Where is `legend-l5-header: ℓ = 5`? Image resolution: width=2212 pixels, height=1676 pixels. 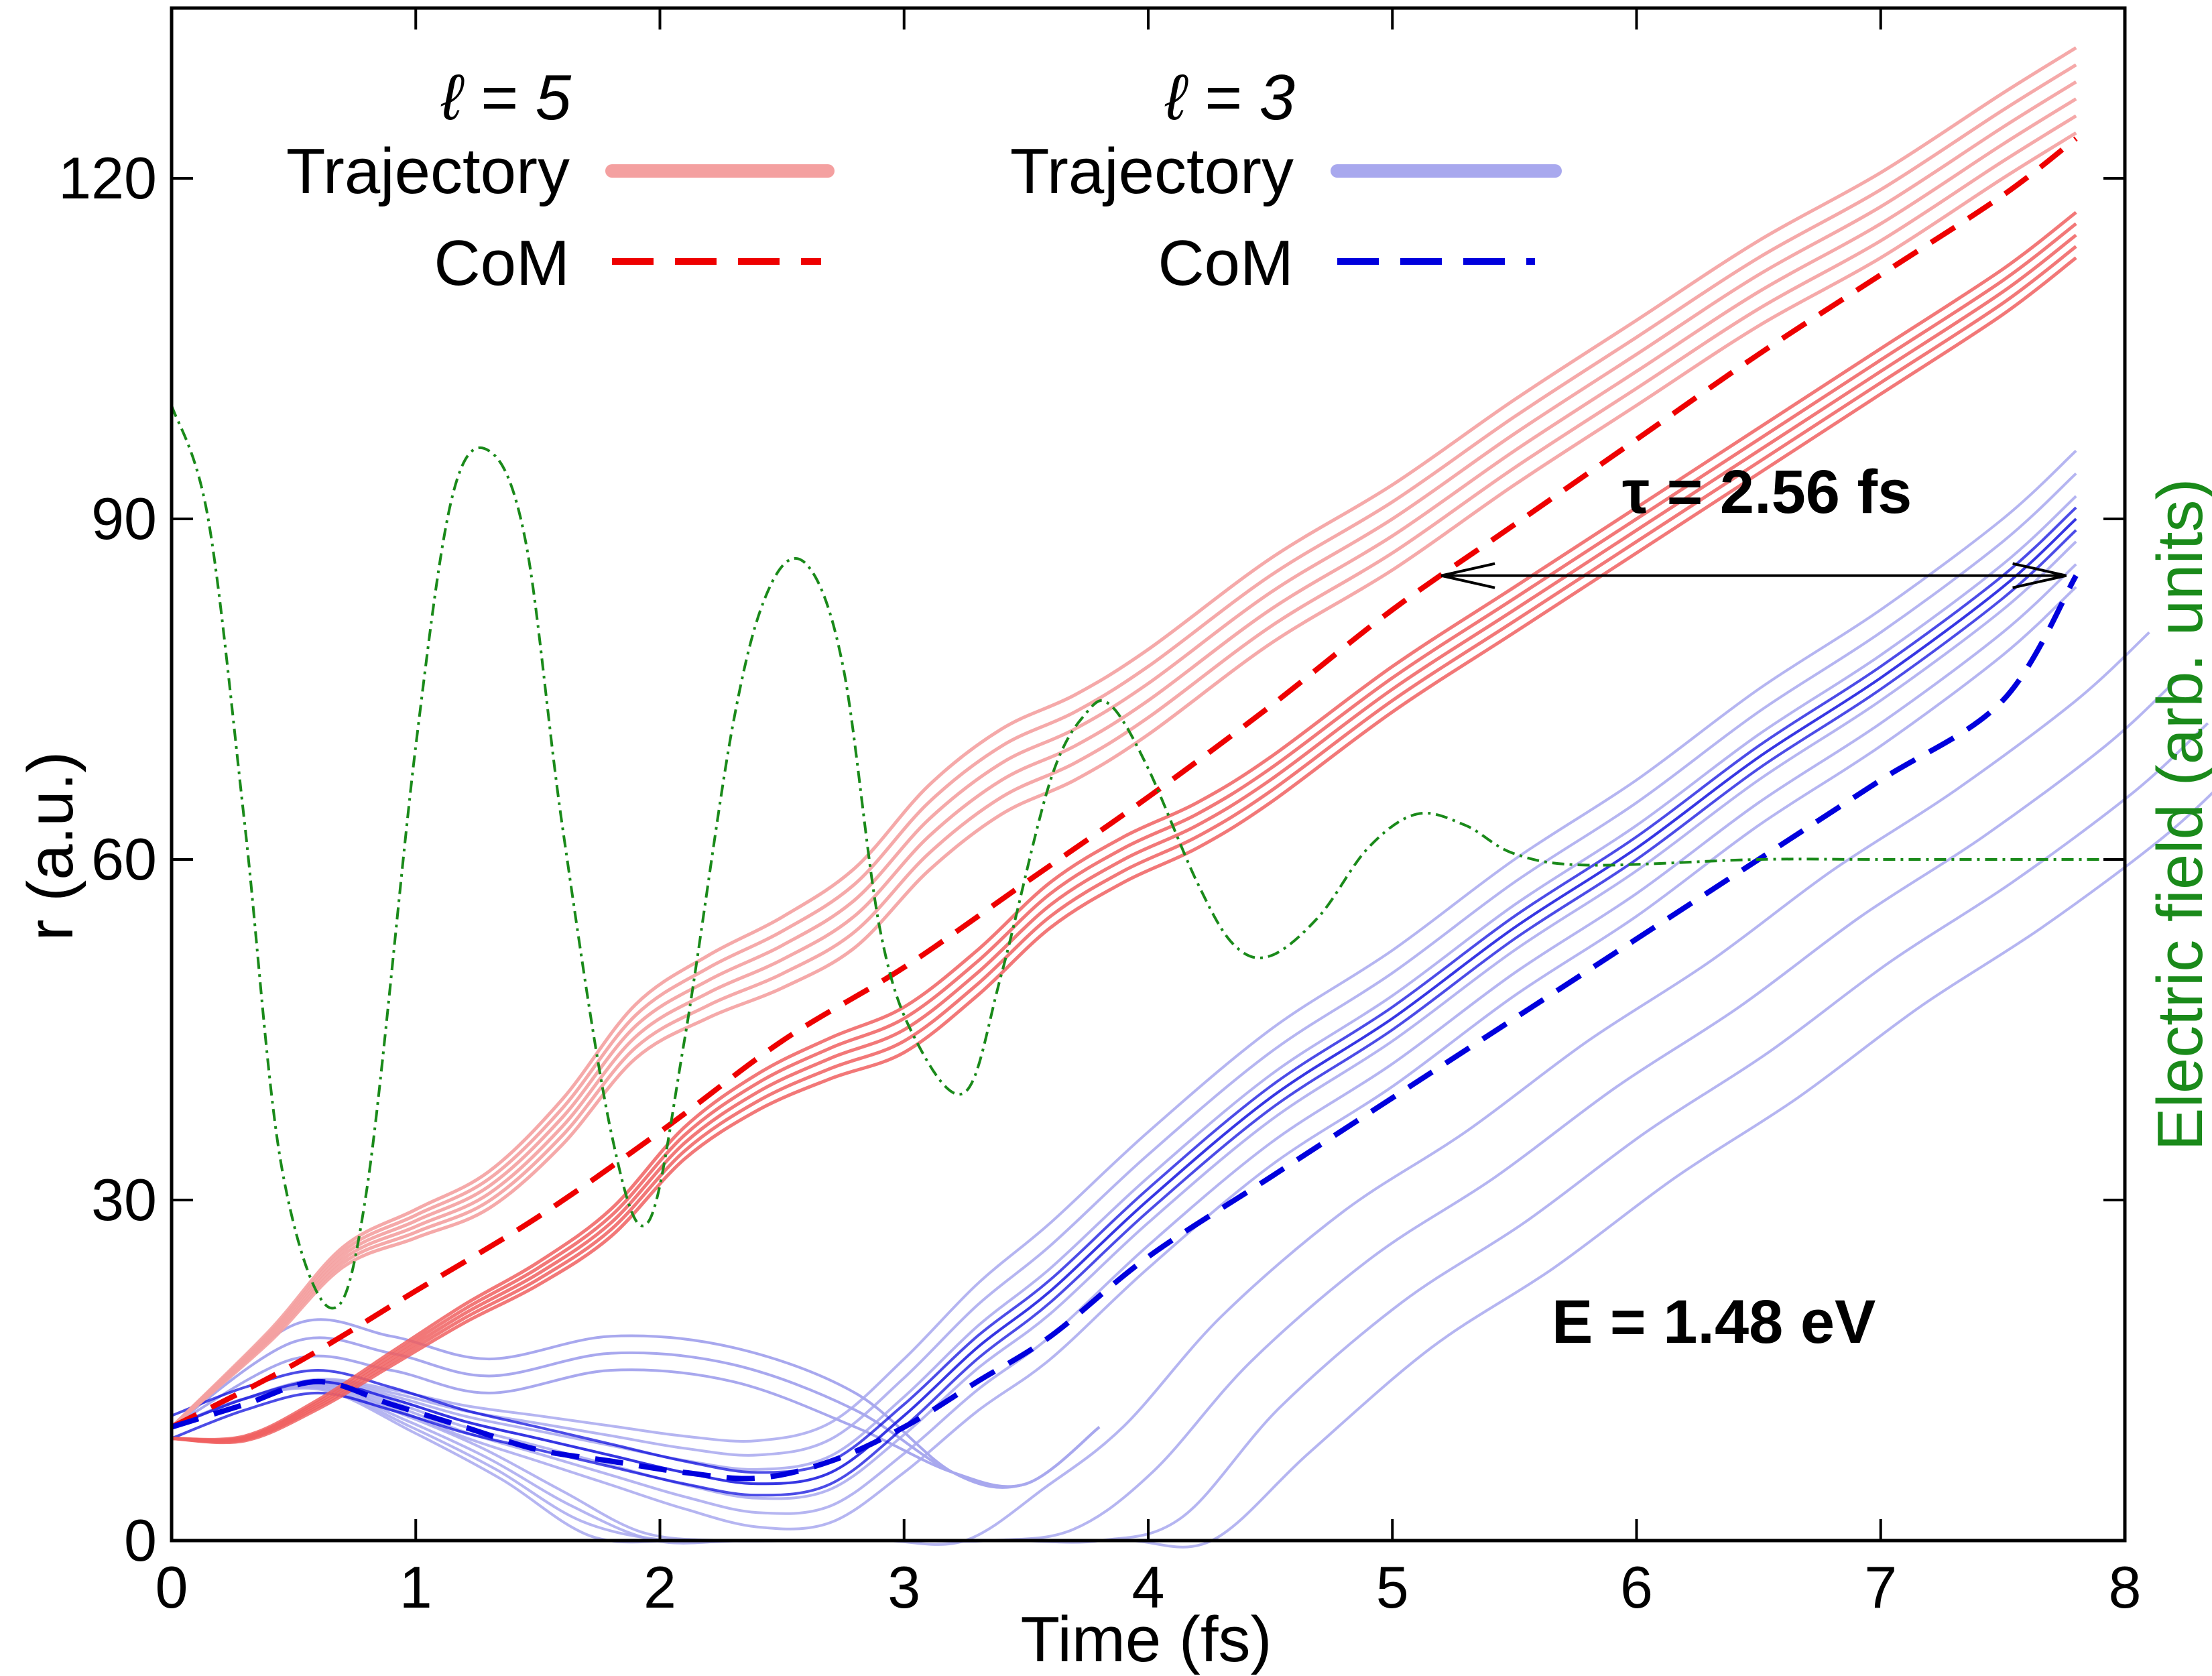 legend-l5-header: ℓ = 5 is located at coordinates (505, 97).